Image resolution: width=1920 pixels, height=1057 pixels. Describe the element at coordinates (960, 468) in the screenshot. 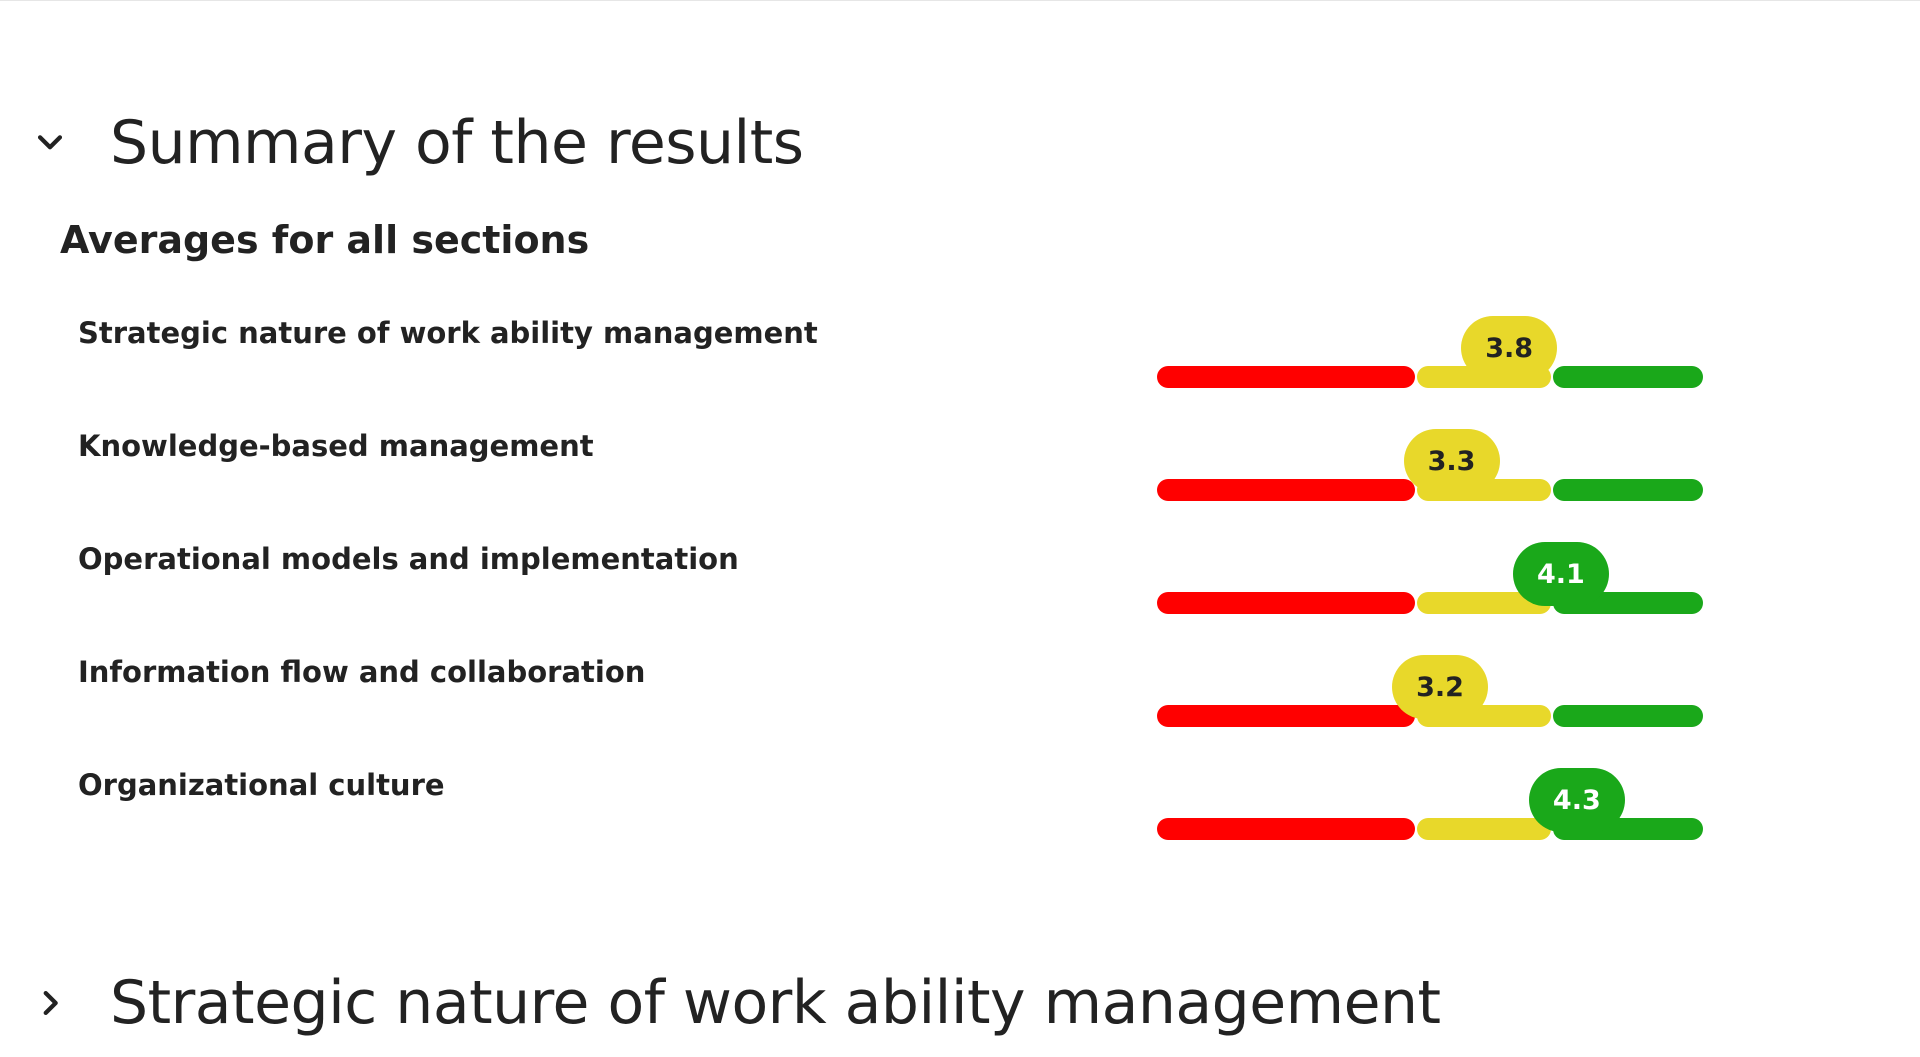

I see `average-row: Knowledge-based management 3.3` at that location.